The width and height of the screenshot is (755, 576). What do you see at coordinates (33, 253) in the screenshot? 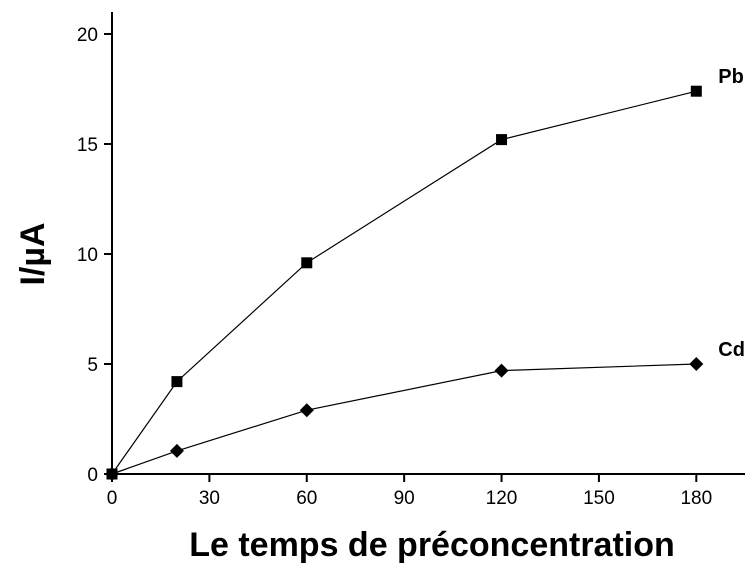
I see `y-axis-title: I/µA` at bounding box center [33, 253].